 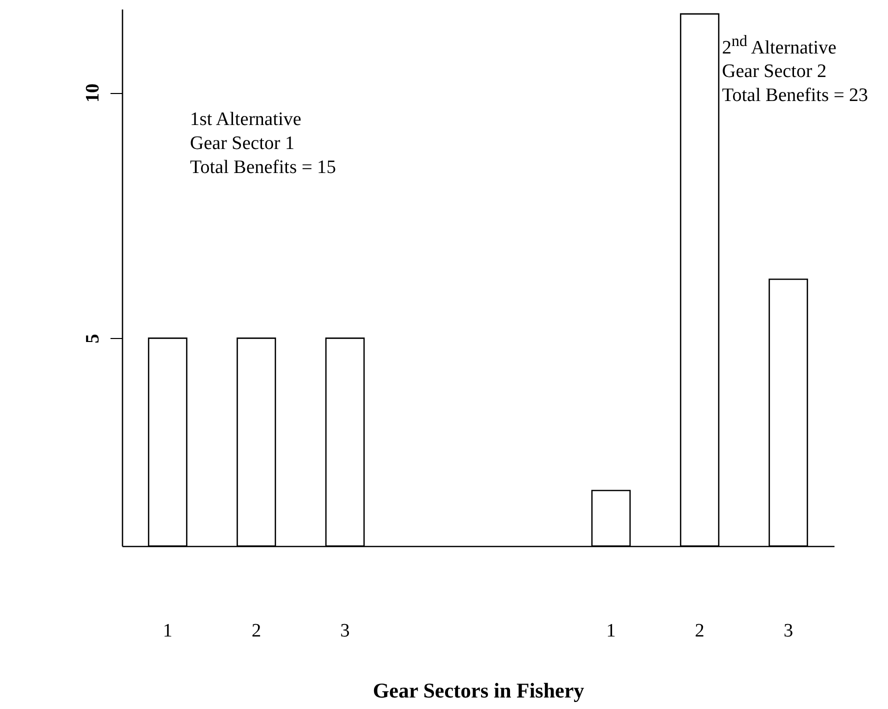 I want to click on y-tick-label: 10, so click(x=93, y=93).